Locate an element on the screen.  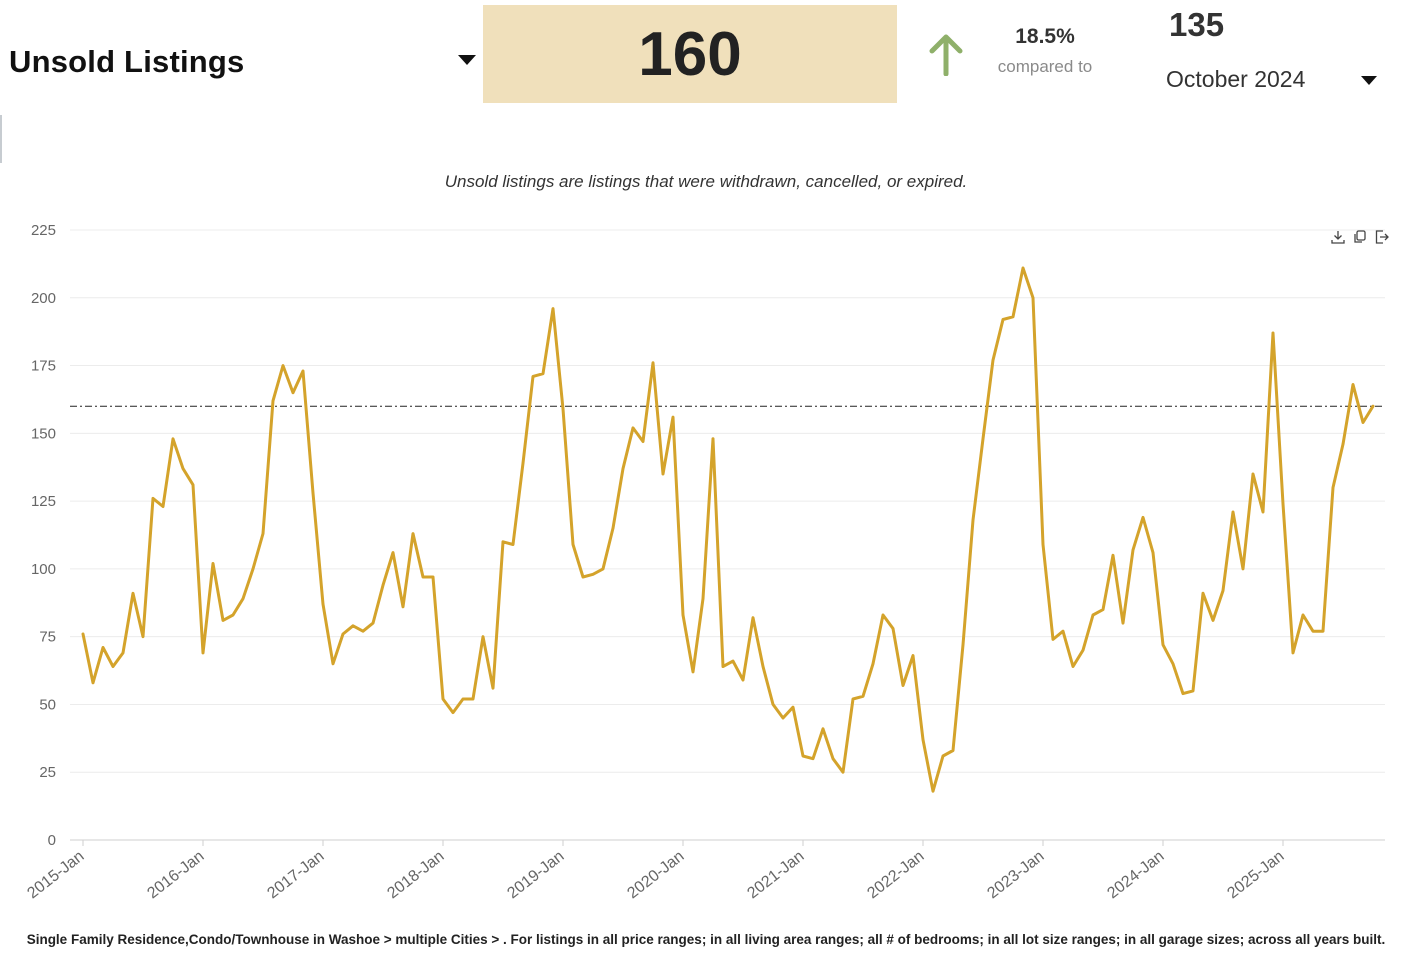
y-tick-label: 75 is located at coordinates (47, 637).